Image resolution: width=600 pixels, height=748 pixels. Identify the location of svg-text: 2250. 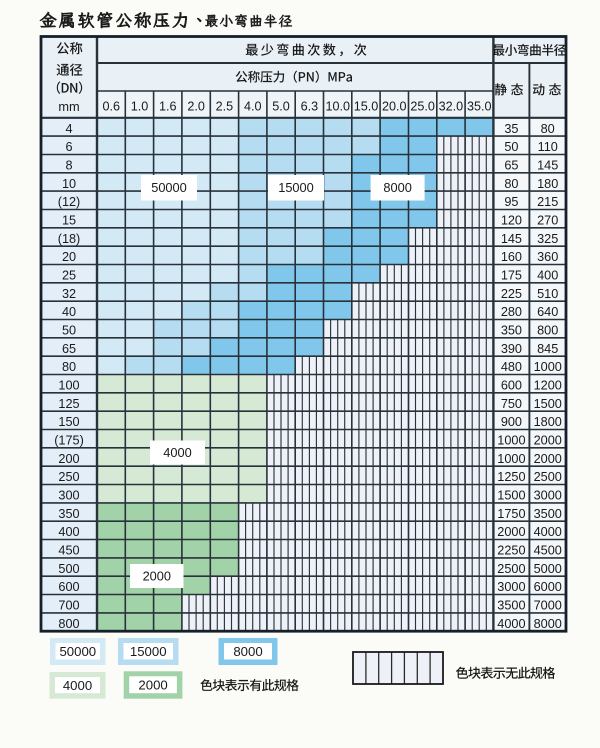
(511, 551).